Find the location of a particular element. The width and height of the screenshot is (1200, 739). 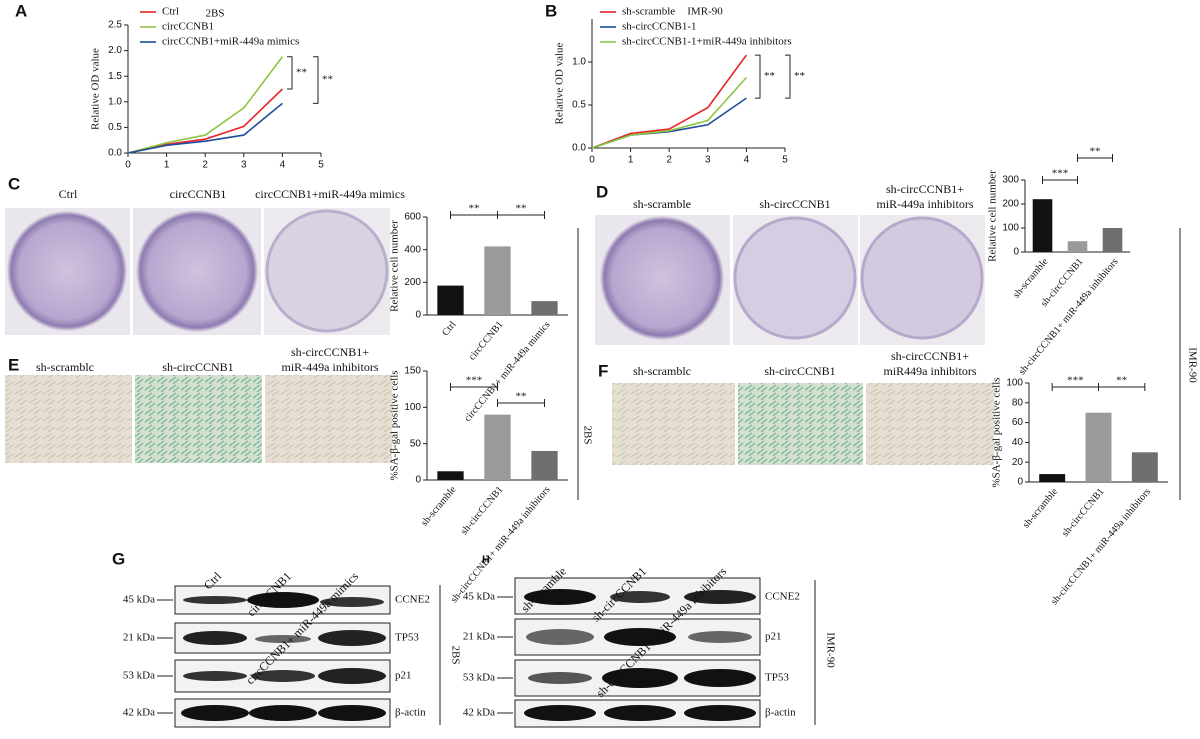

legend-label: circCCNB1+miR-449a mimics is located at coordinates (230, 42).